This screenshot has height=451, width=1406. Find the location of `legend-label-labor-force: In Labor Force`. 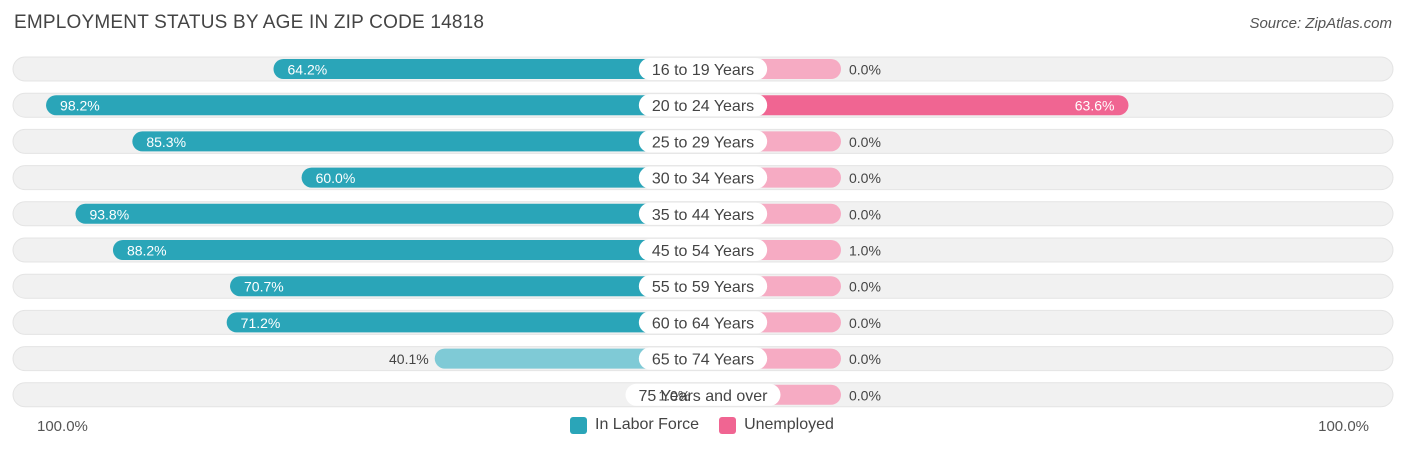

legend-label-labor-force: In Labor Force is located at coordinates (647, 424).